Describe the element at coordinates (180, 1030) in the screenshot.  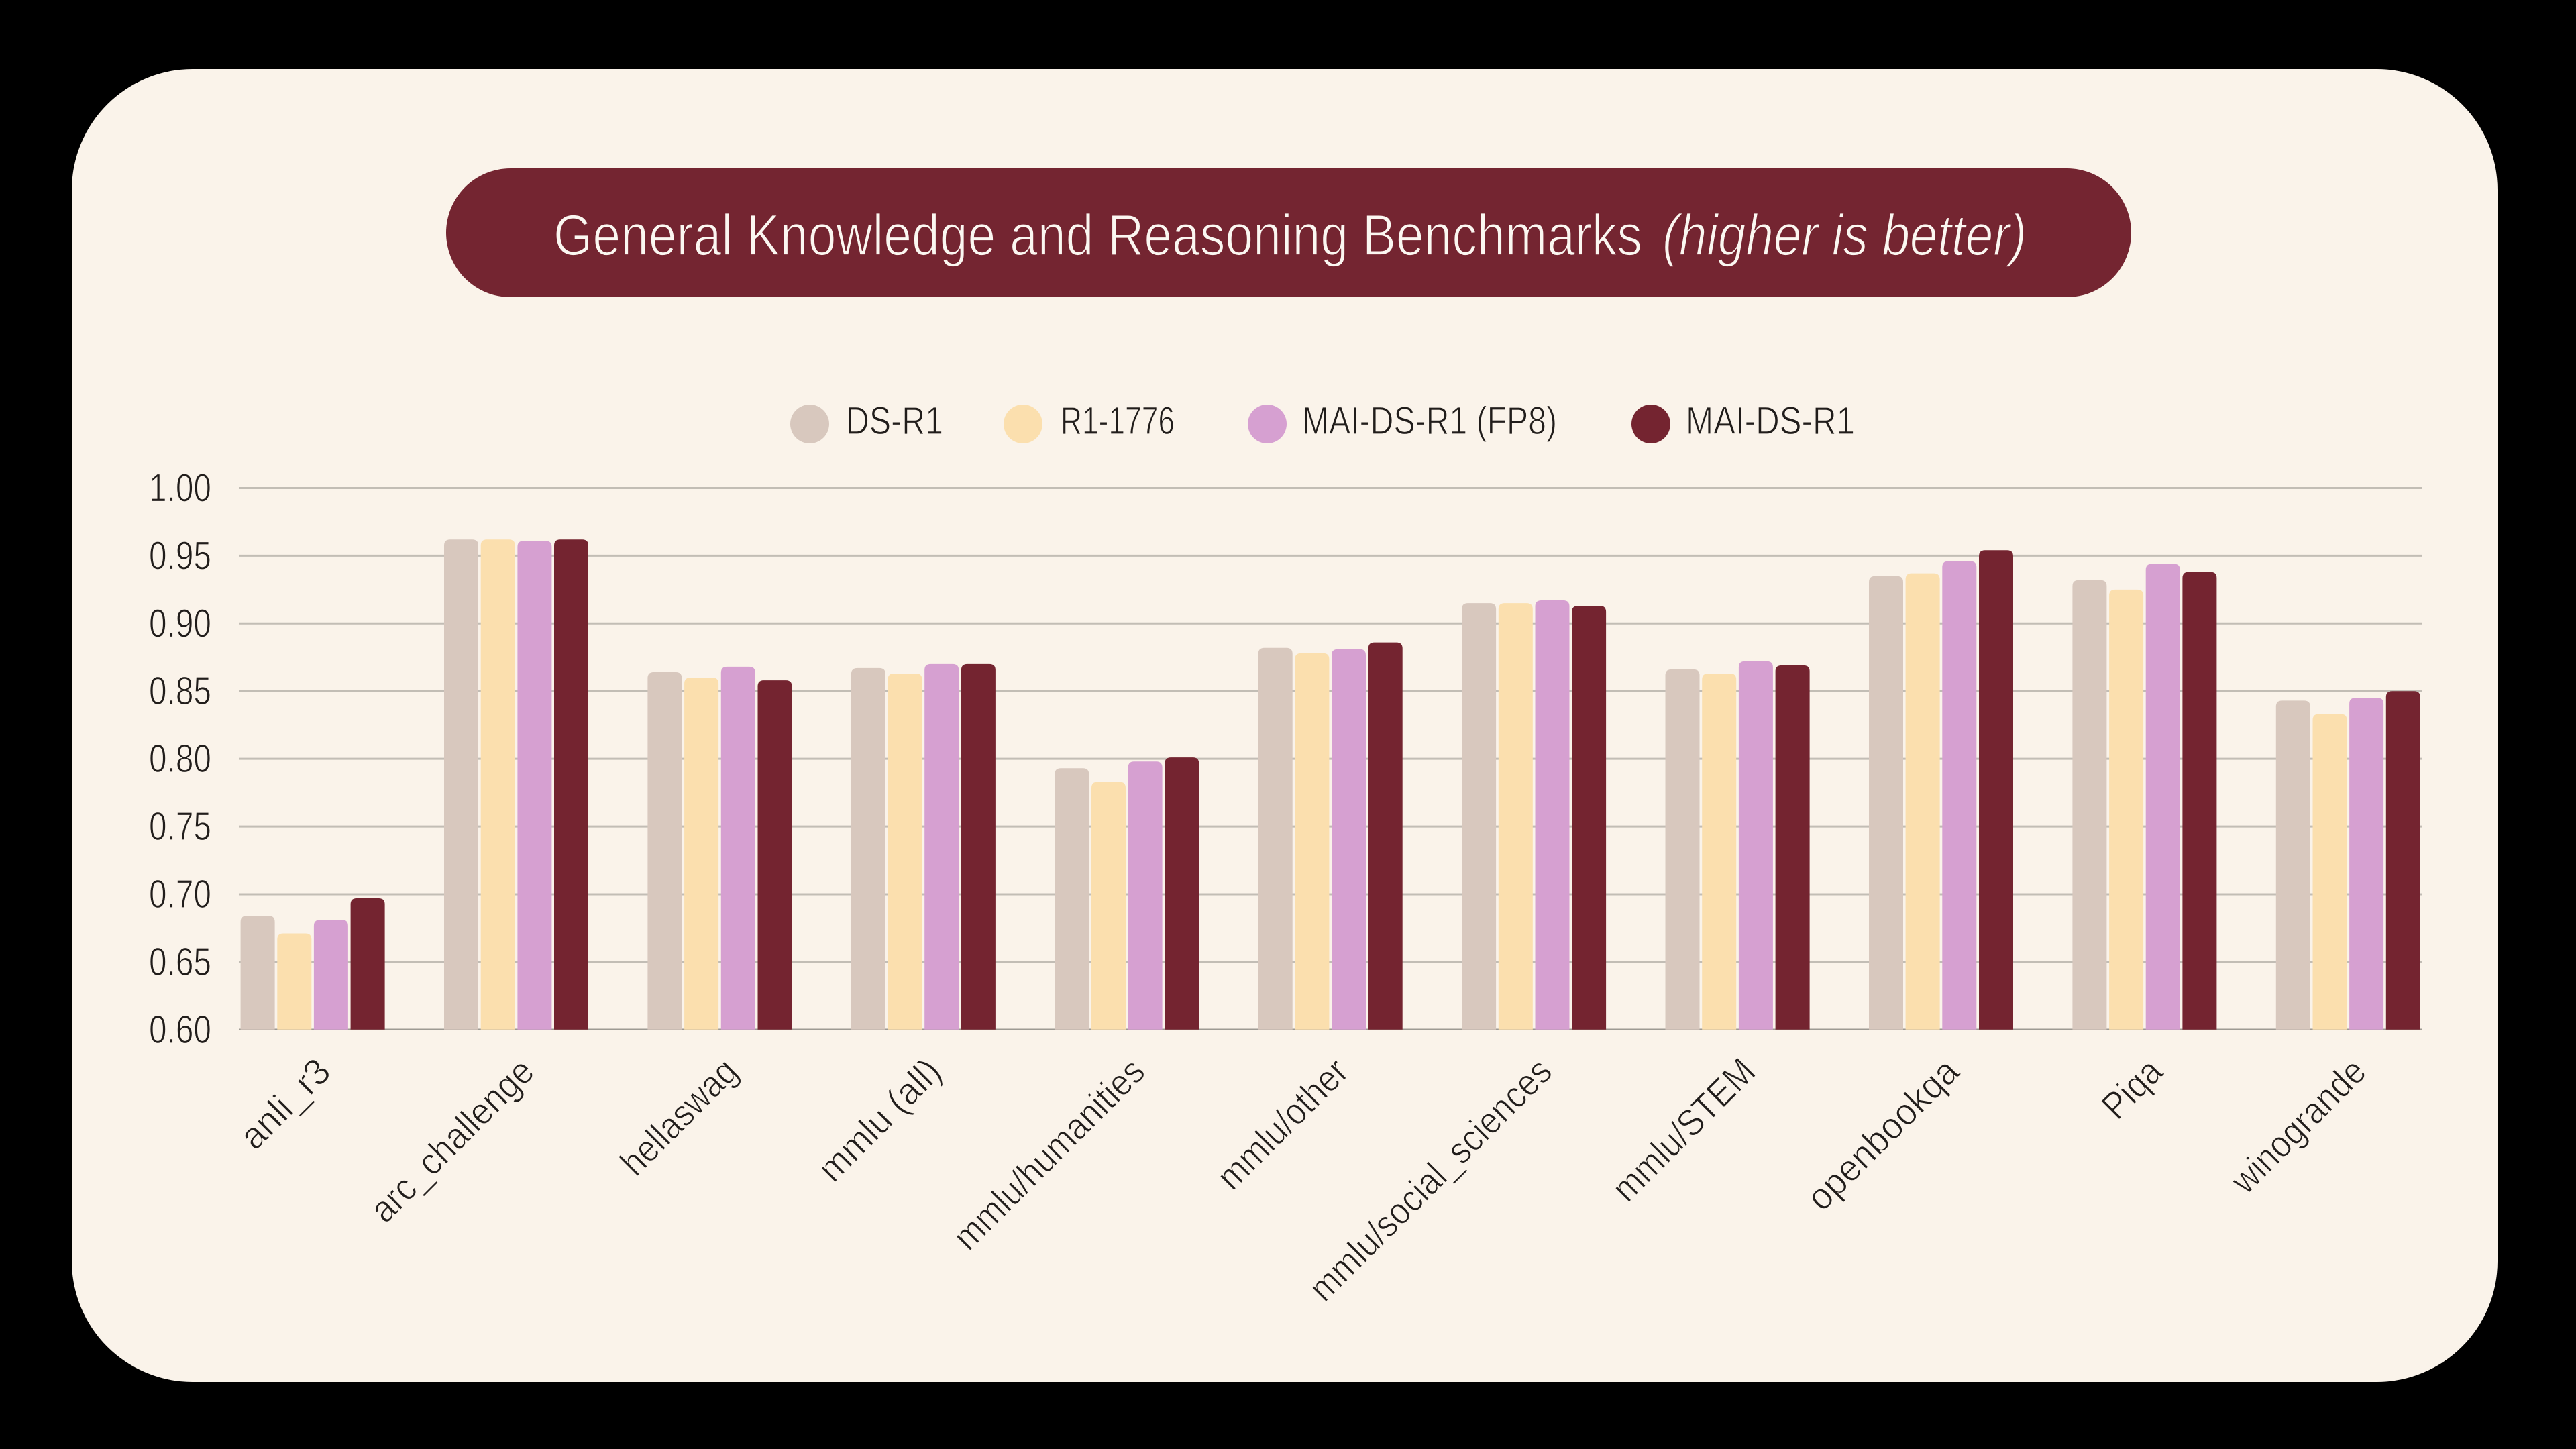
I see `svg-text: 0.60` at that location.